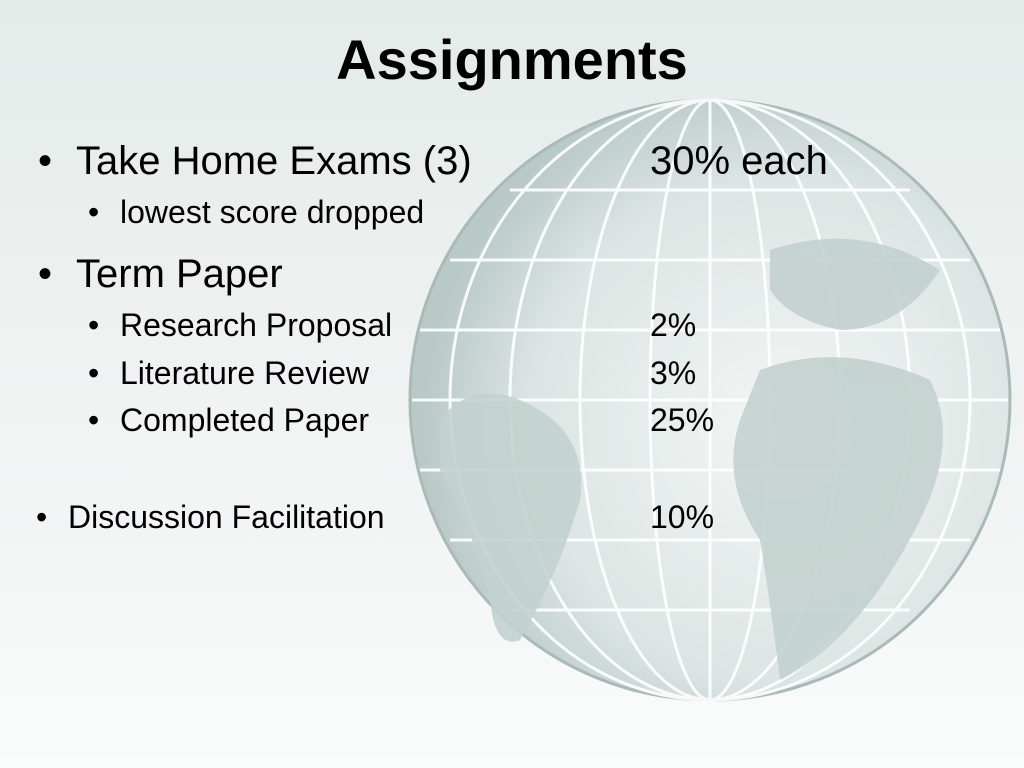  What do you see at coordinates (739, 161) in the screenshot?
I see `item-value: 30% each` at bounding box center [739, 161].